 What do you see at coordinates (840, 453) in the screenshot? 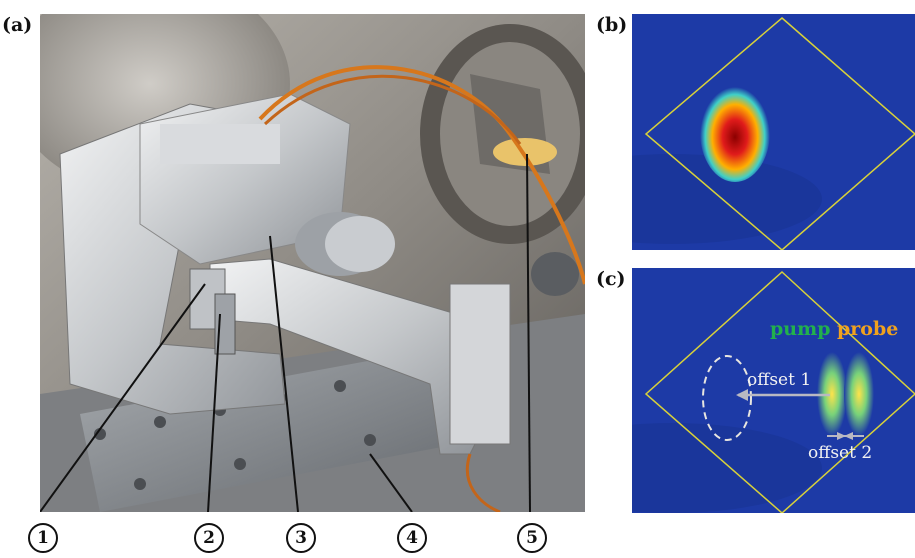
I see `offset2-label: offset 2` at bounding box center [840, 453].